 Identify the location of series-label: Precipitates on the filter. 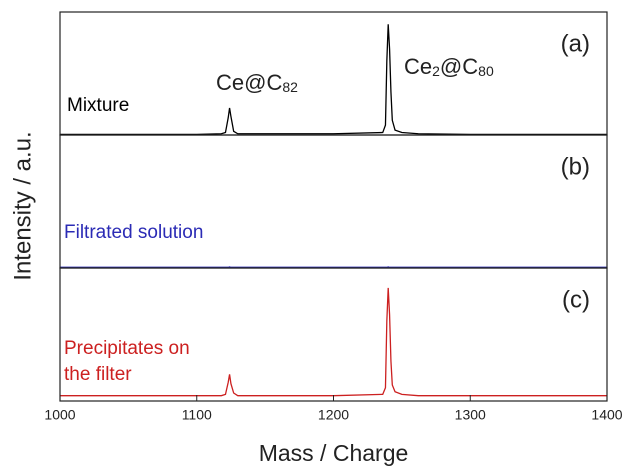
(127, 361).